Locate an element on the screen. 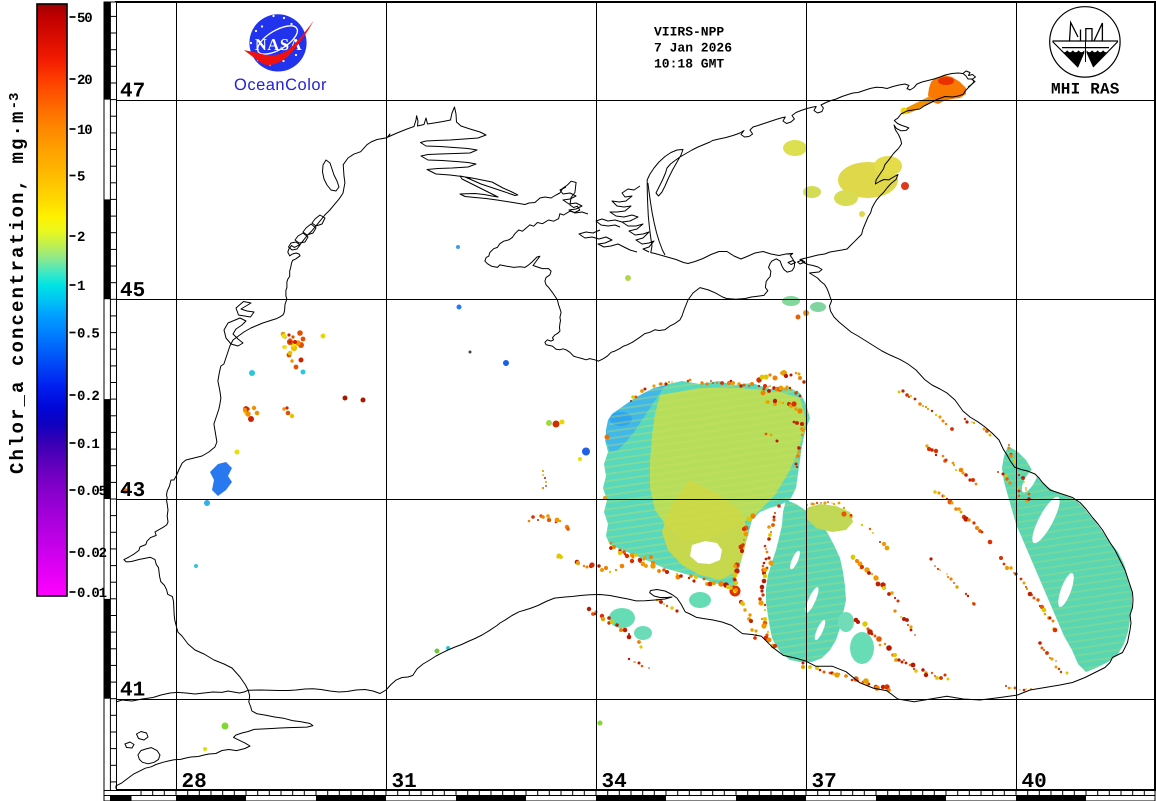 The height and width of the screenshot is (801, 1156). svg-text: 47 is located at coordinates (132, 92).